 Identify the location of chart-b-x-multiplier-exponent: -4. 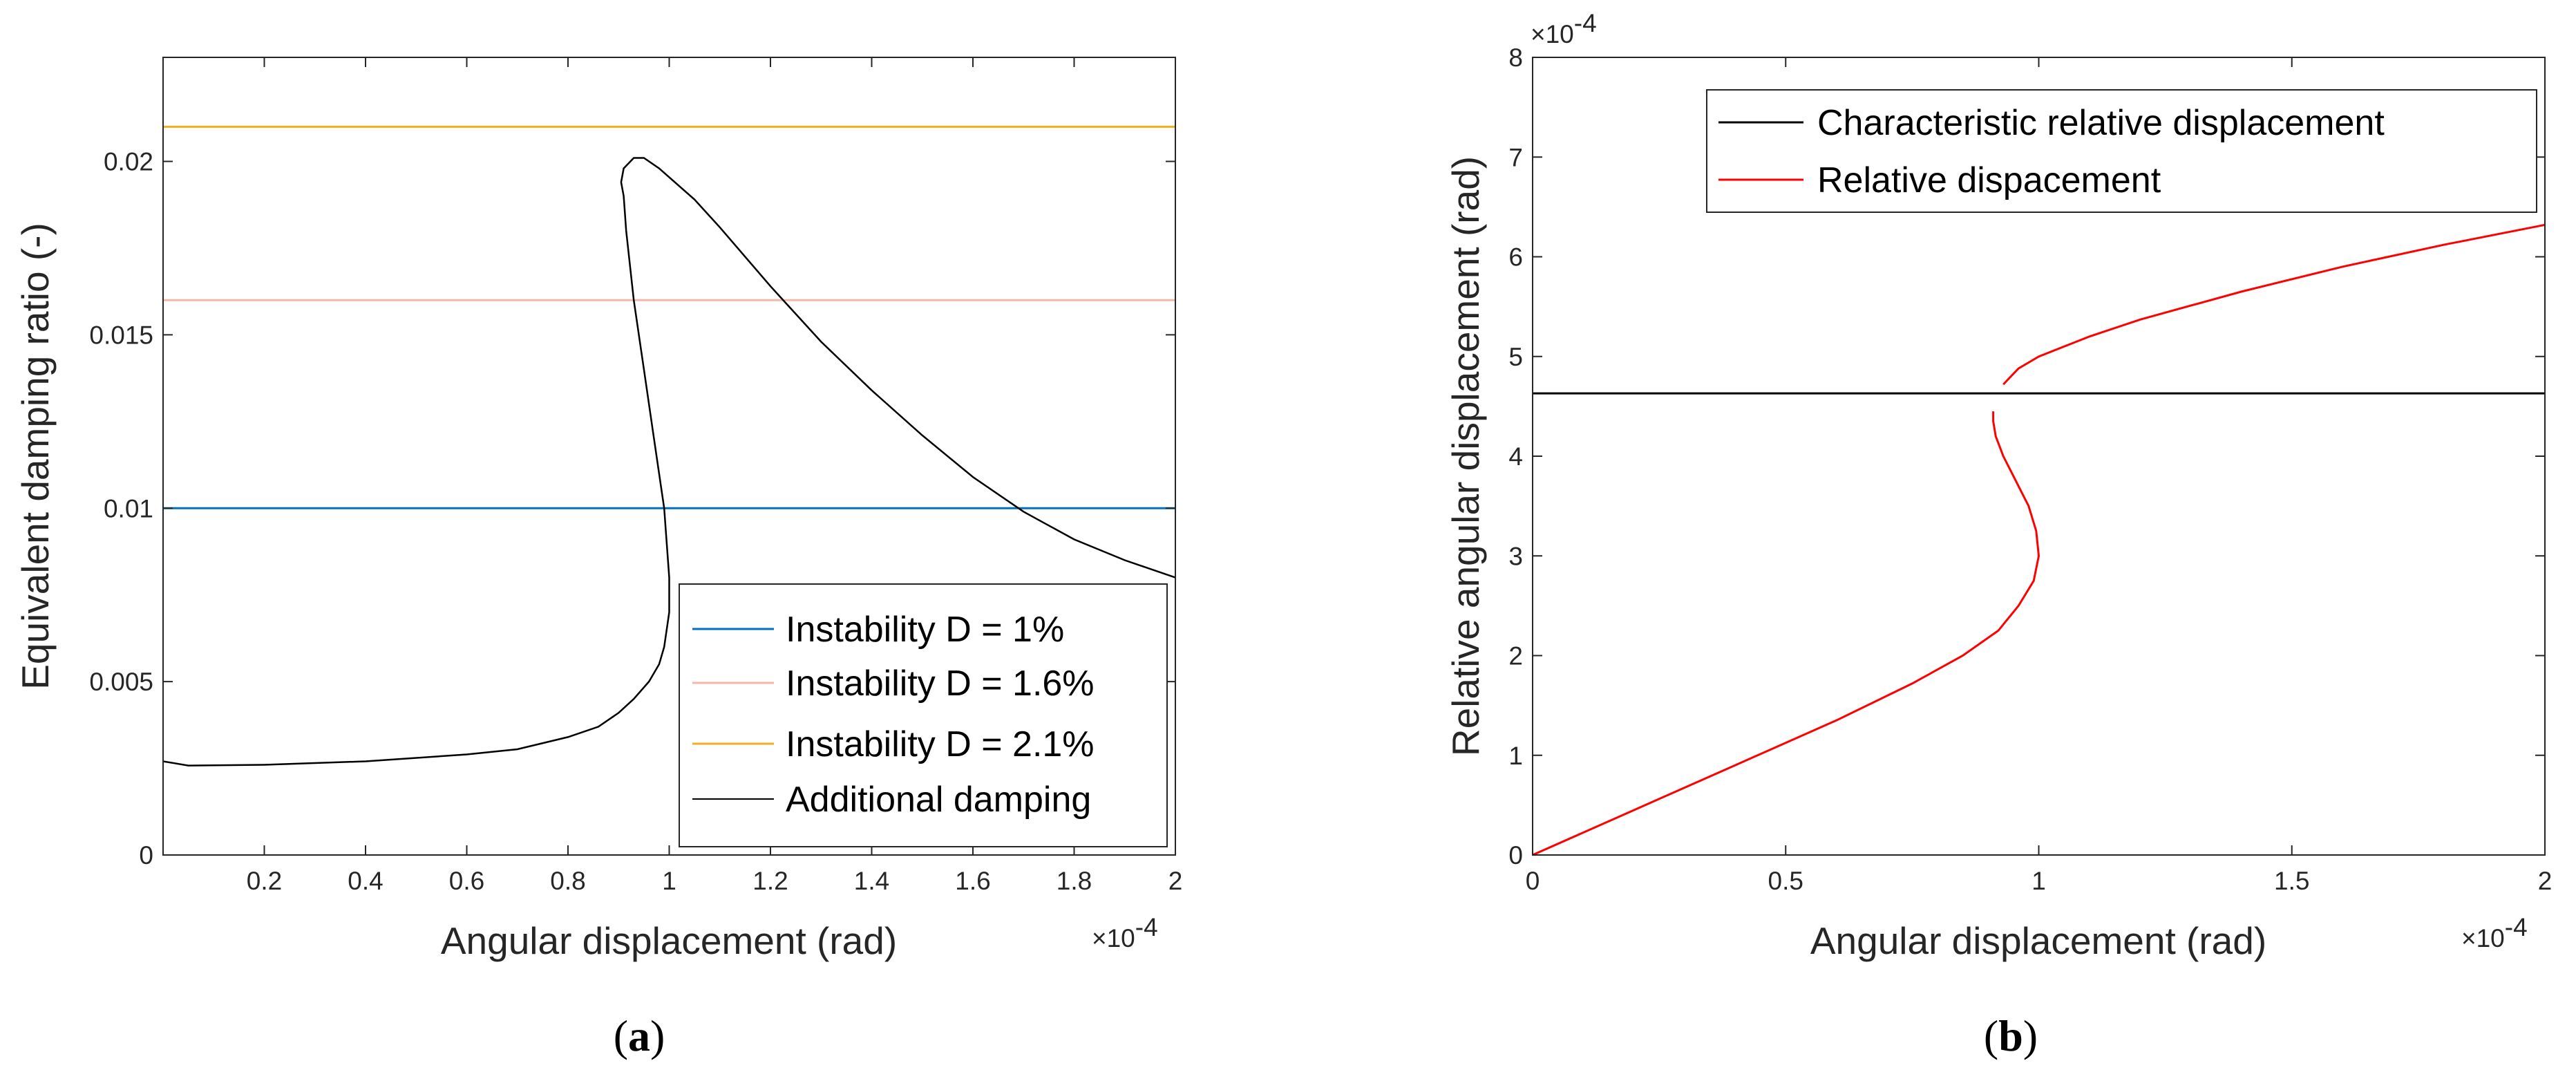
(2516, 927).